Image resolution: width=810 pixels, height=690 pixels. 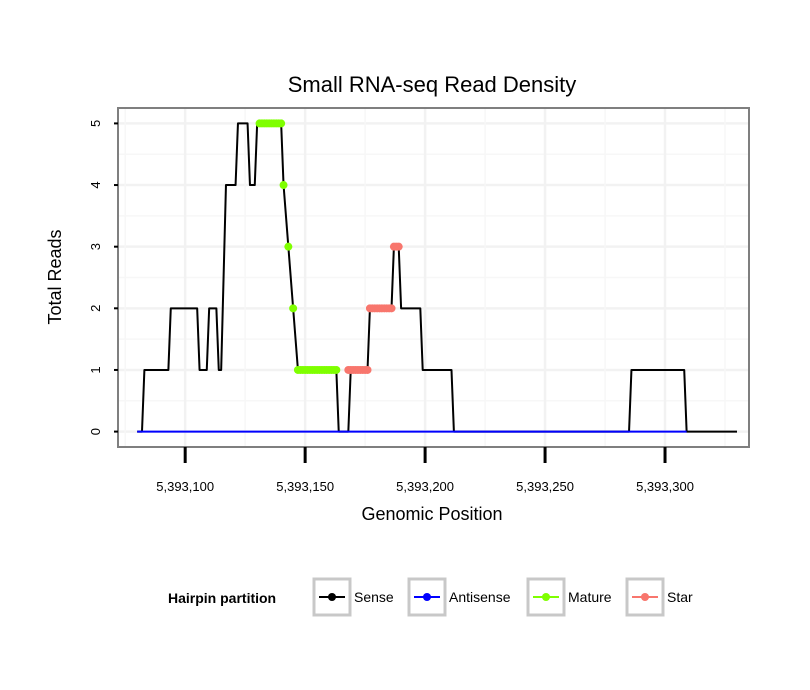 What do you see at coordinates (480, 597) in the screenshot?
I see `legend-label-antisense: Antisense` at bounding box center [480, 597].